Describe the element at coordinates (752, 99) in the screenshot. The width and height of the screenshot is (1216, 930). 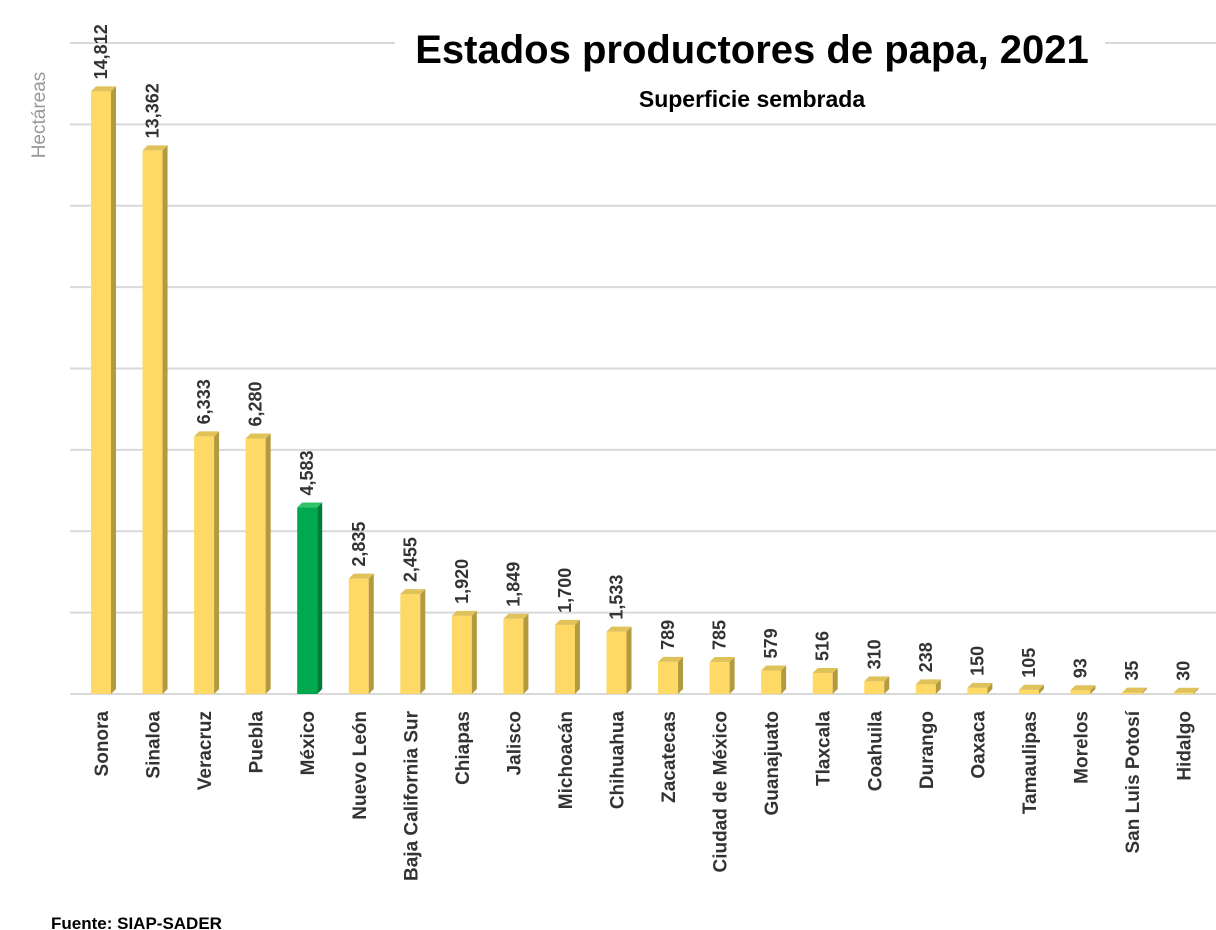
I see `chart-subtitle: Superficie sembrada` at that location.